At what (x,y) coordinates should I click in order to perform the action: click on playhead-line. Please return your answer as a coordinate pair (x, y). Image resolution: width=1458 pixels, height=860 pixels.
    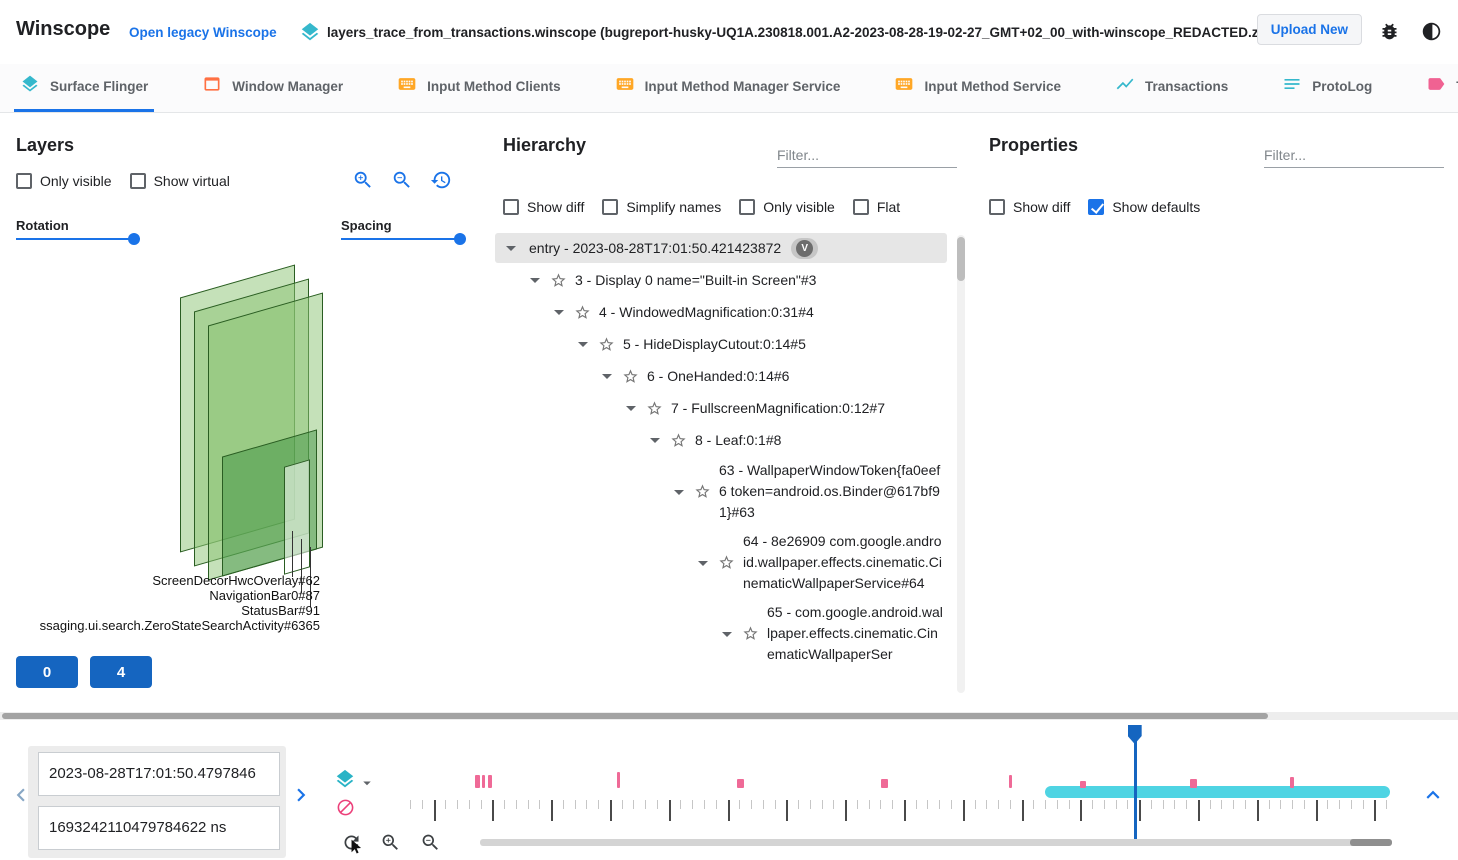
    Looking at the image, I should click on (1135, 784).